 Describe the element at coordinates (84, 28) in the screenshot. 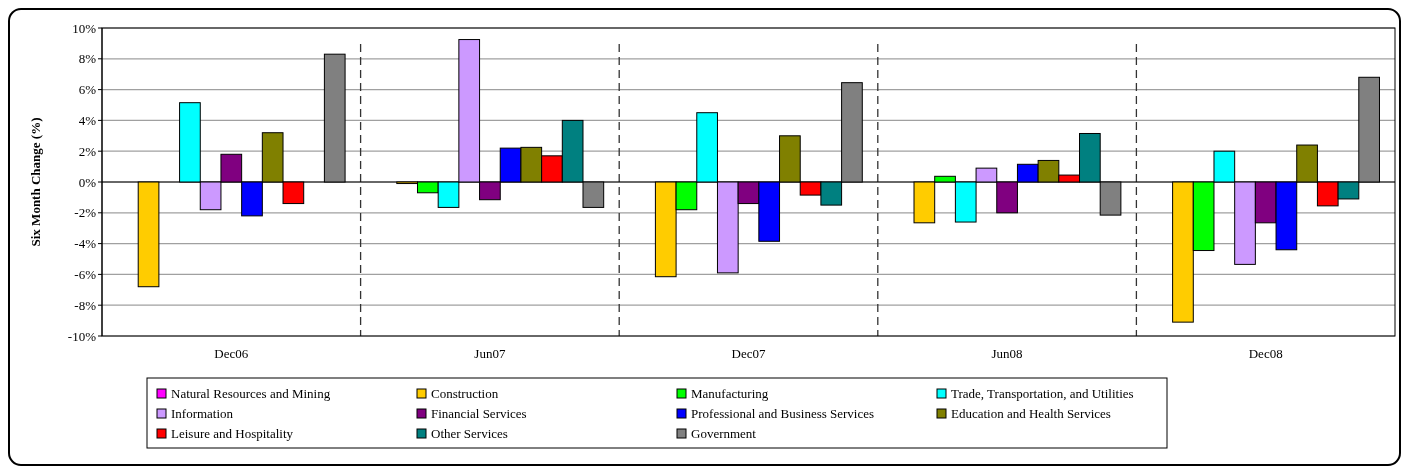

I see `y-tick-label: 10%` at that location.